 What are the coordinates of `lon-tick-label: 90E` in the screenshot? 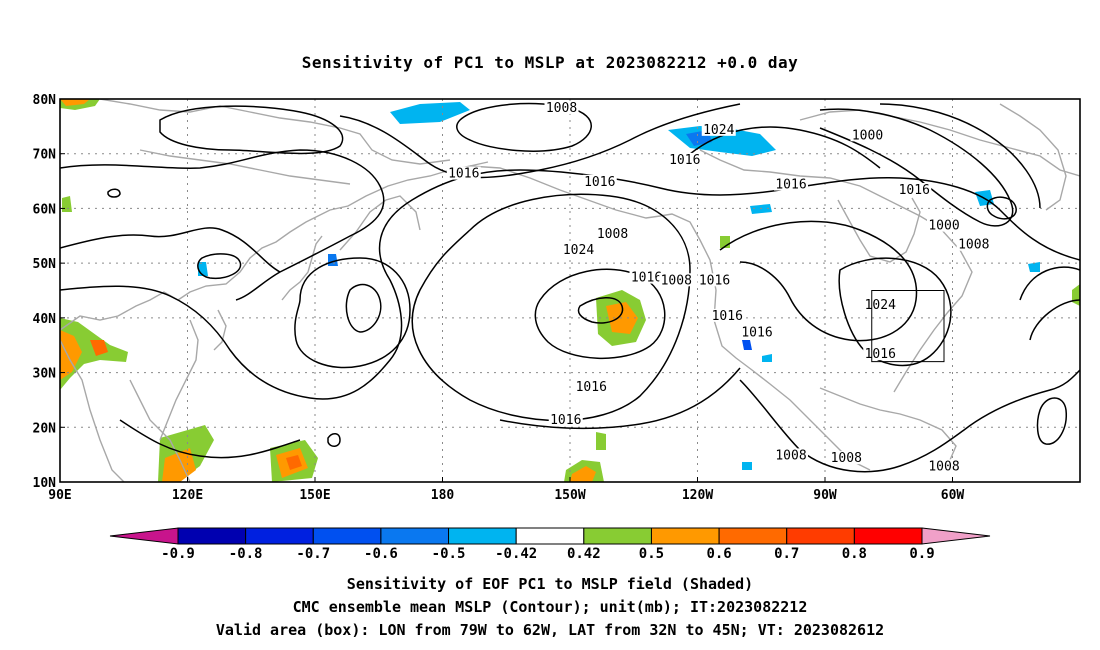 It's located at (59, 495).